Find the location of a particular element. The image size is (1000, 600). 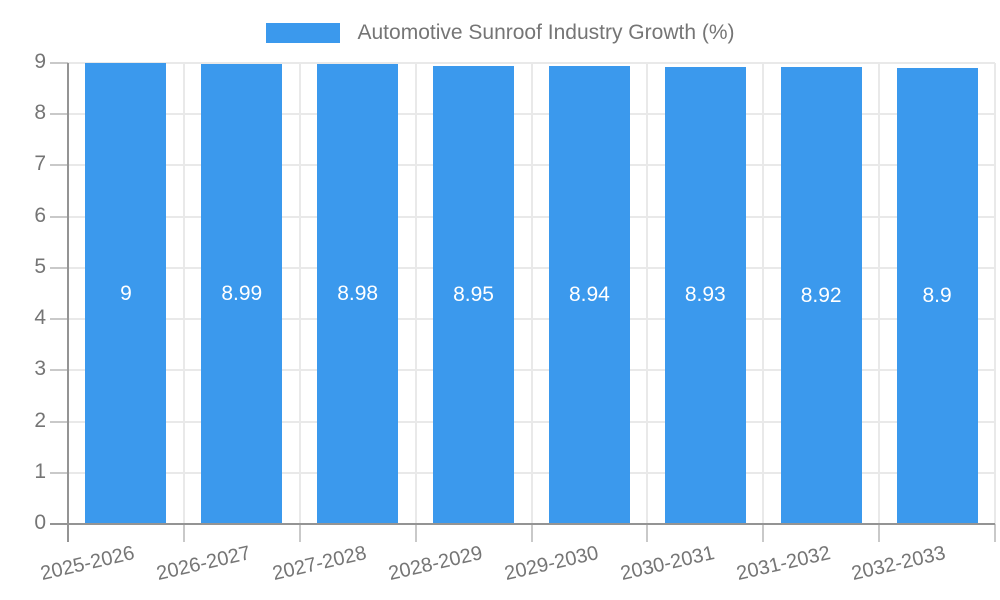

x-axis-category-label: 2025-2026 is located at coordinates (87, 563).